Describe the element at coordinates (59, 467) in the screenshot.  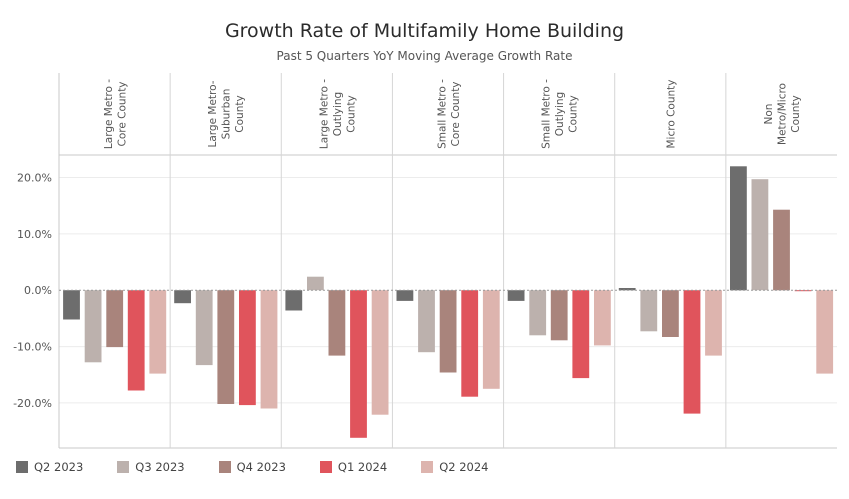
I see `legend-label: Q2 2023` at that location.